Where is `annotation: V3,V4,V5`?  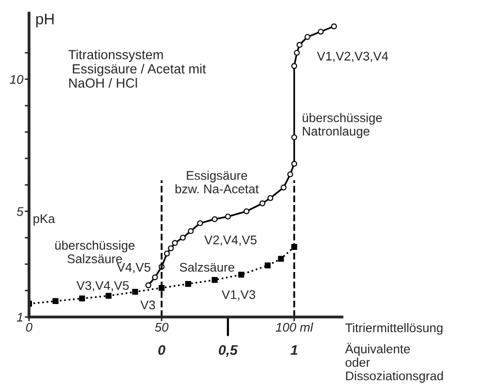
annotation: V3,V4,V5 is located at coordinates (102, 286).